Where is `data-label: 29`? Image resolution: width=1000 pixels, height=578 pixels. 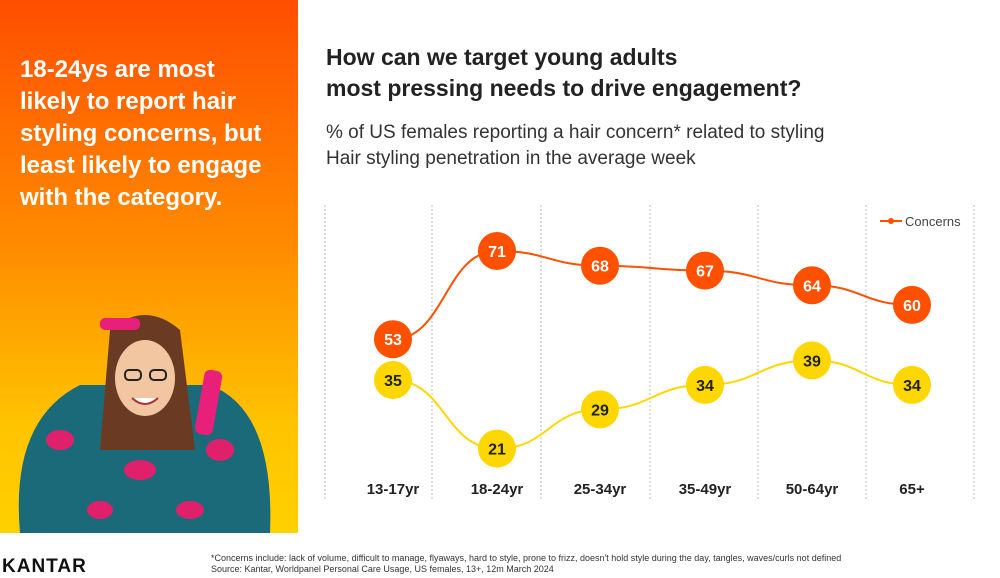 data-label: 29 is located at coordinates (600, 410).